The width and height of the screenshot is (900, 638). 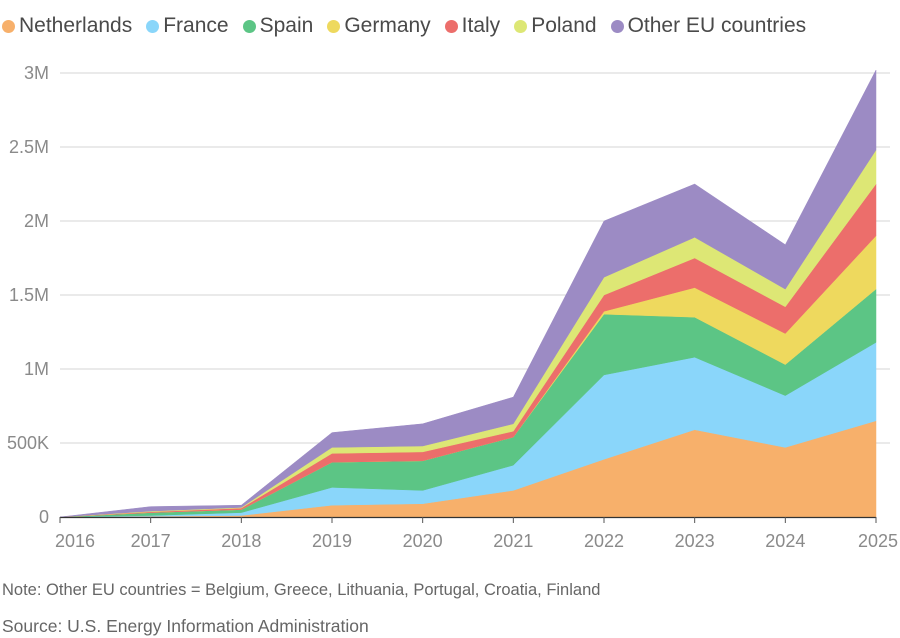 I want to click on y-tick-label-2-5m: 2.5M, so click(x=29, y=147).